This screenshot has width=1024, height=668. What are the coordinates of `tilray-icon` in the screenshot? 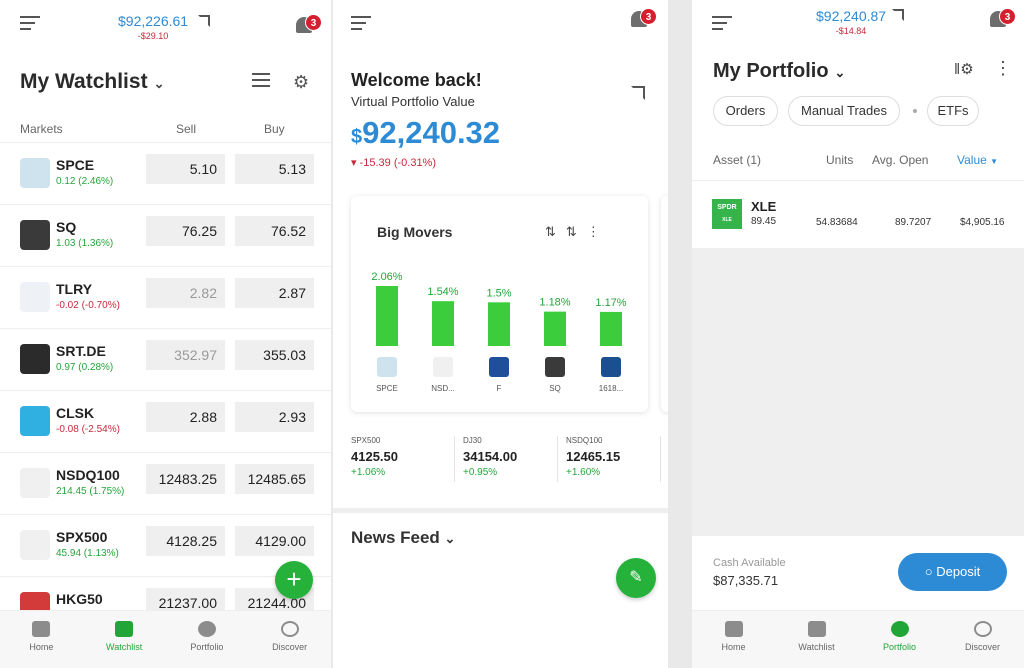 It's located at (35, 297).